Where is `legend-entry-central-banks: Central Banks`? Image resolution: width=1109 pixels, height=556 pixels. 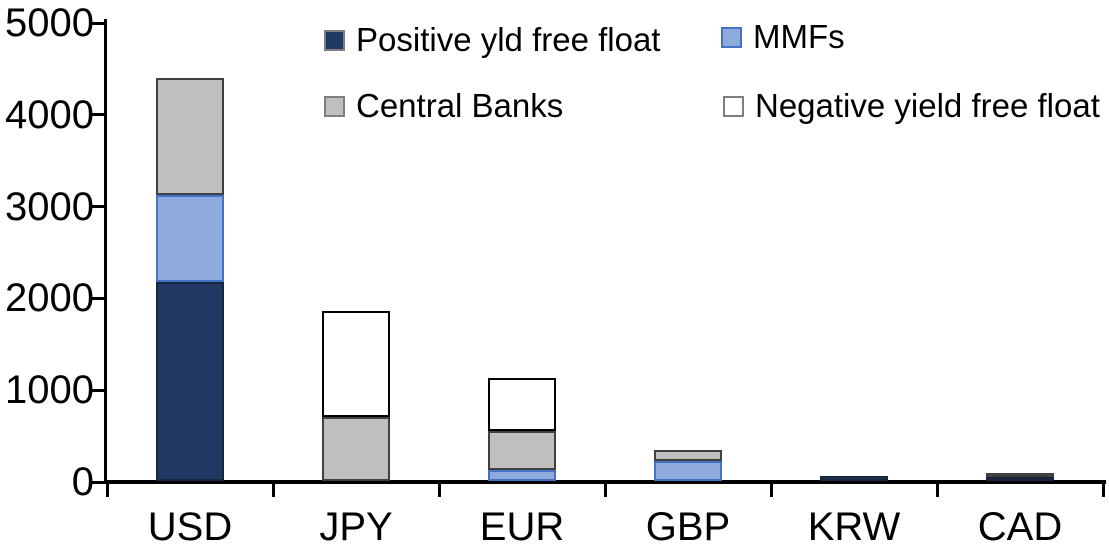 legend-entry-central-banks: Central Banks is located at coordinates (443, 106).